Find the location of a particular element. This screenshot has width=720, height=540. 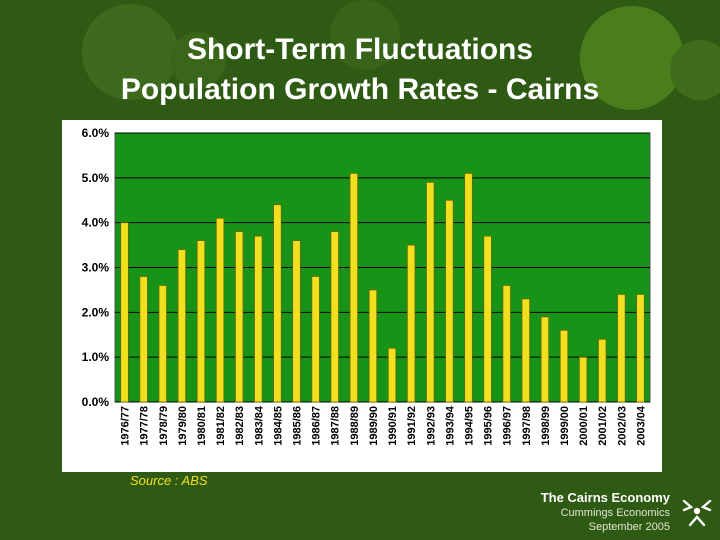

x-tick-label: 1987/88 is located at coordinates (336, 426).